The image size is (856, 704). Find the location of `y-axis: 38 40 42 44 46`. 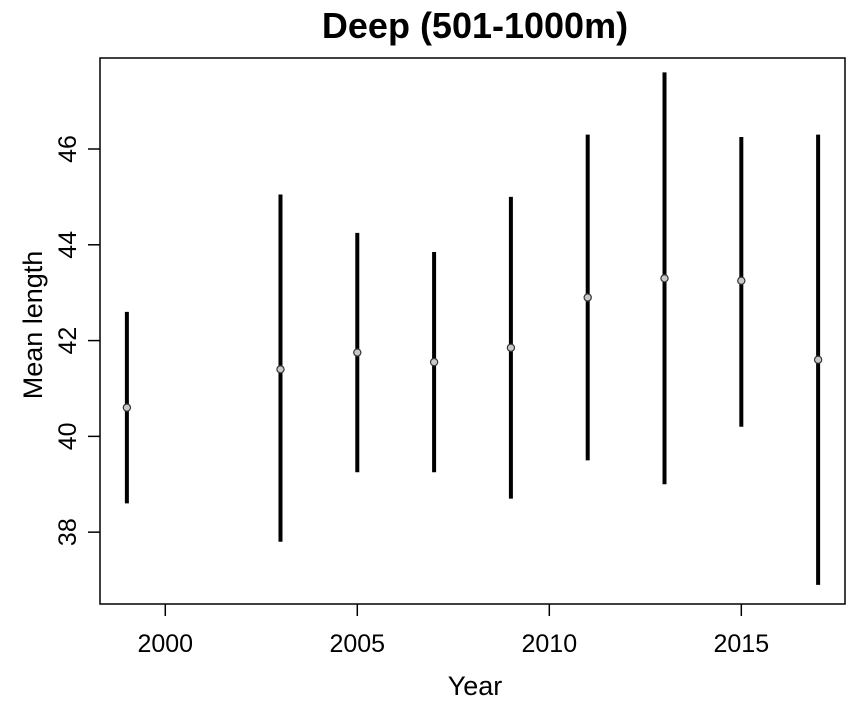

y-axis: 38 40 42 44 46 is located at coordinates (77, 340).